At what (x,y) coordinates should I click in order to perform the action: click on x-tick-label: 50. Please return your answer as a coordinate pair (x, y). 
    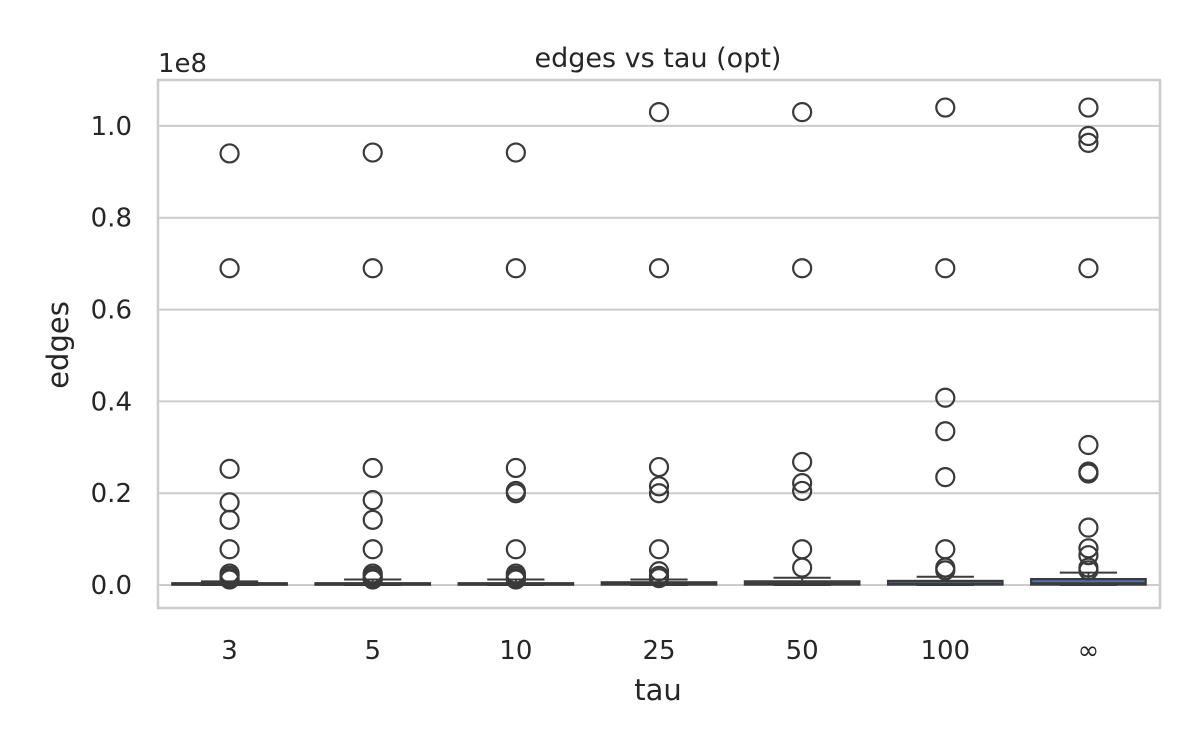
    Looking at the image, I should click on (802, 651).